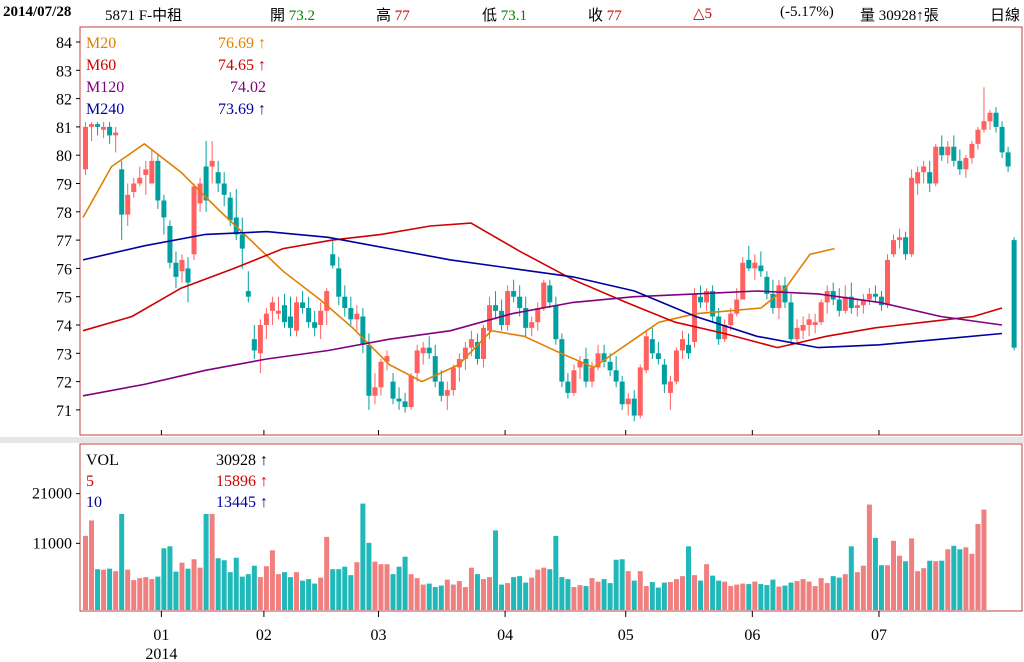 This screenshot has width=1024, height=662. I want to click on price-tick-label: 74, so click(64, 326).